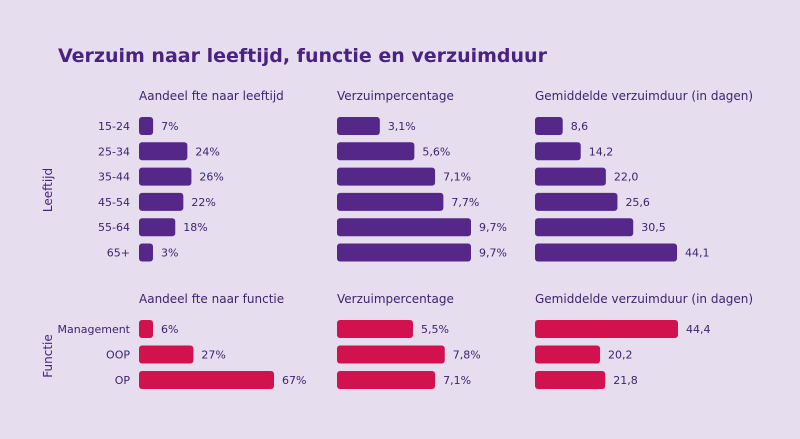 Image resolution: width=800 pixels, height=439 pixels. What do you see at coordinates (169, 329) in the screenshot?
I see `value-label: 6%` at bounding box center [169, 329].